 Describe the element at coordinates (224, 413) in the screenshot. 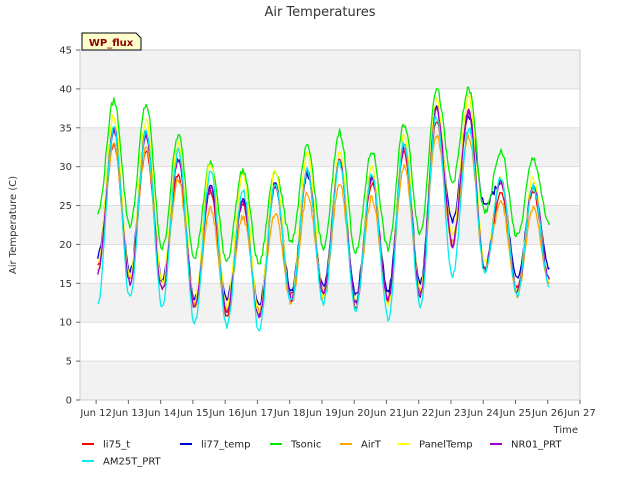

I see `x-tick-label: Jun 16` at that location.